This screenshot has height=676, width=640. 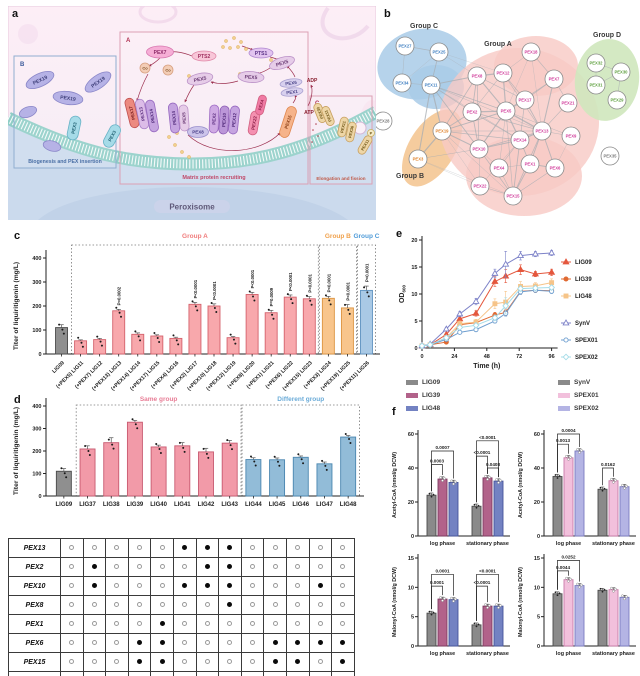 What do you see at coordinates (486, 318) in the screenshot?
I see `series-line-SPEX01` at bounding box center [486, 318].